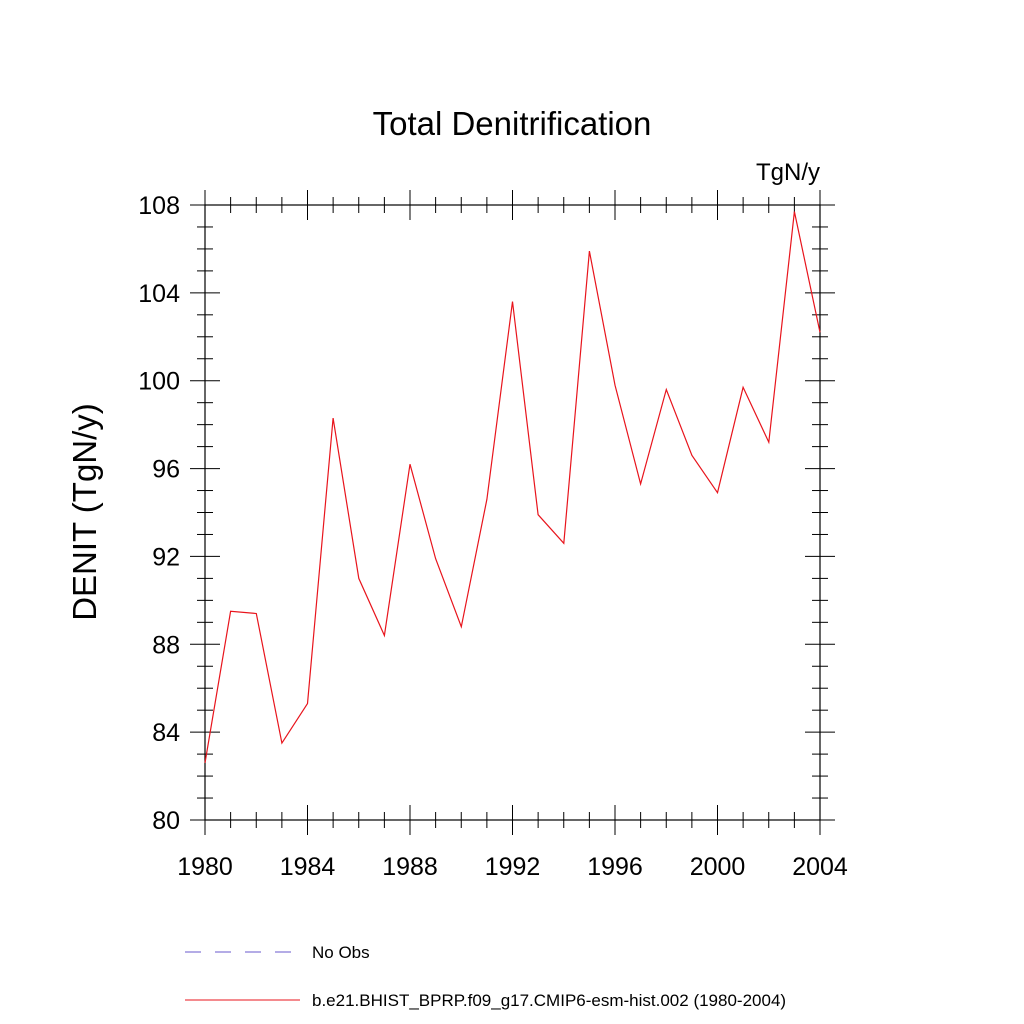 The image size is (1024, 1024). What do you see at coordinates (512, 123) in the screenshot?
I see `chart-title: Total Denitrification` at bounding box center [512, 123].